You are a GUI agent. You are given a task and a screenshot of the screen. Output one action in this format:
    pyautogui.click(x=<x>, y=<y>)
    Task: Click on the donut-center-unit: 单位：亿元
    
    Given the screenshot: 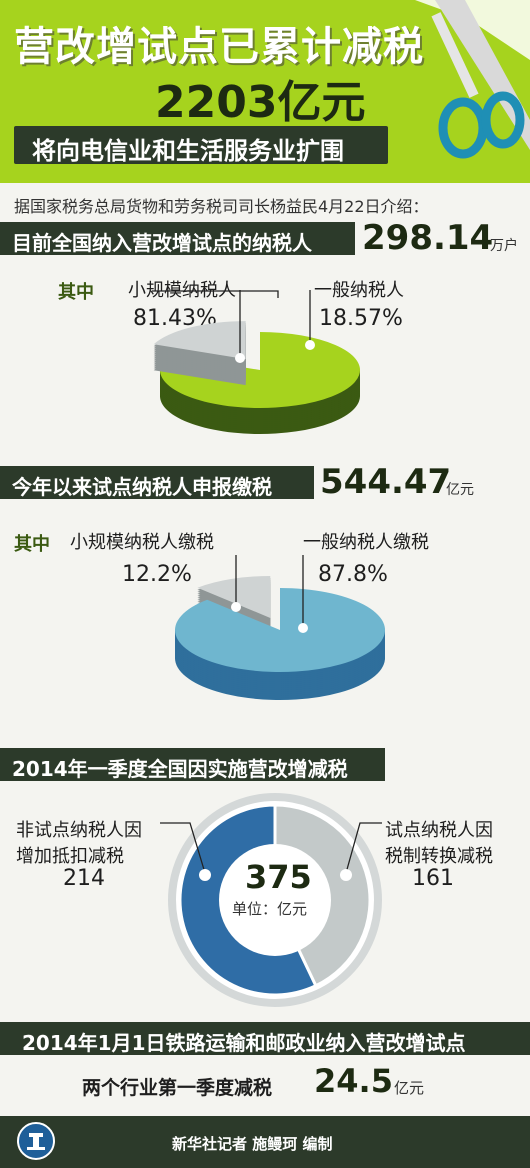 What is the action you would take?
    pyautogui.click(x=270, y=909)
    